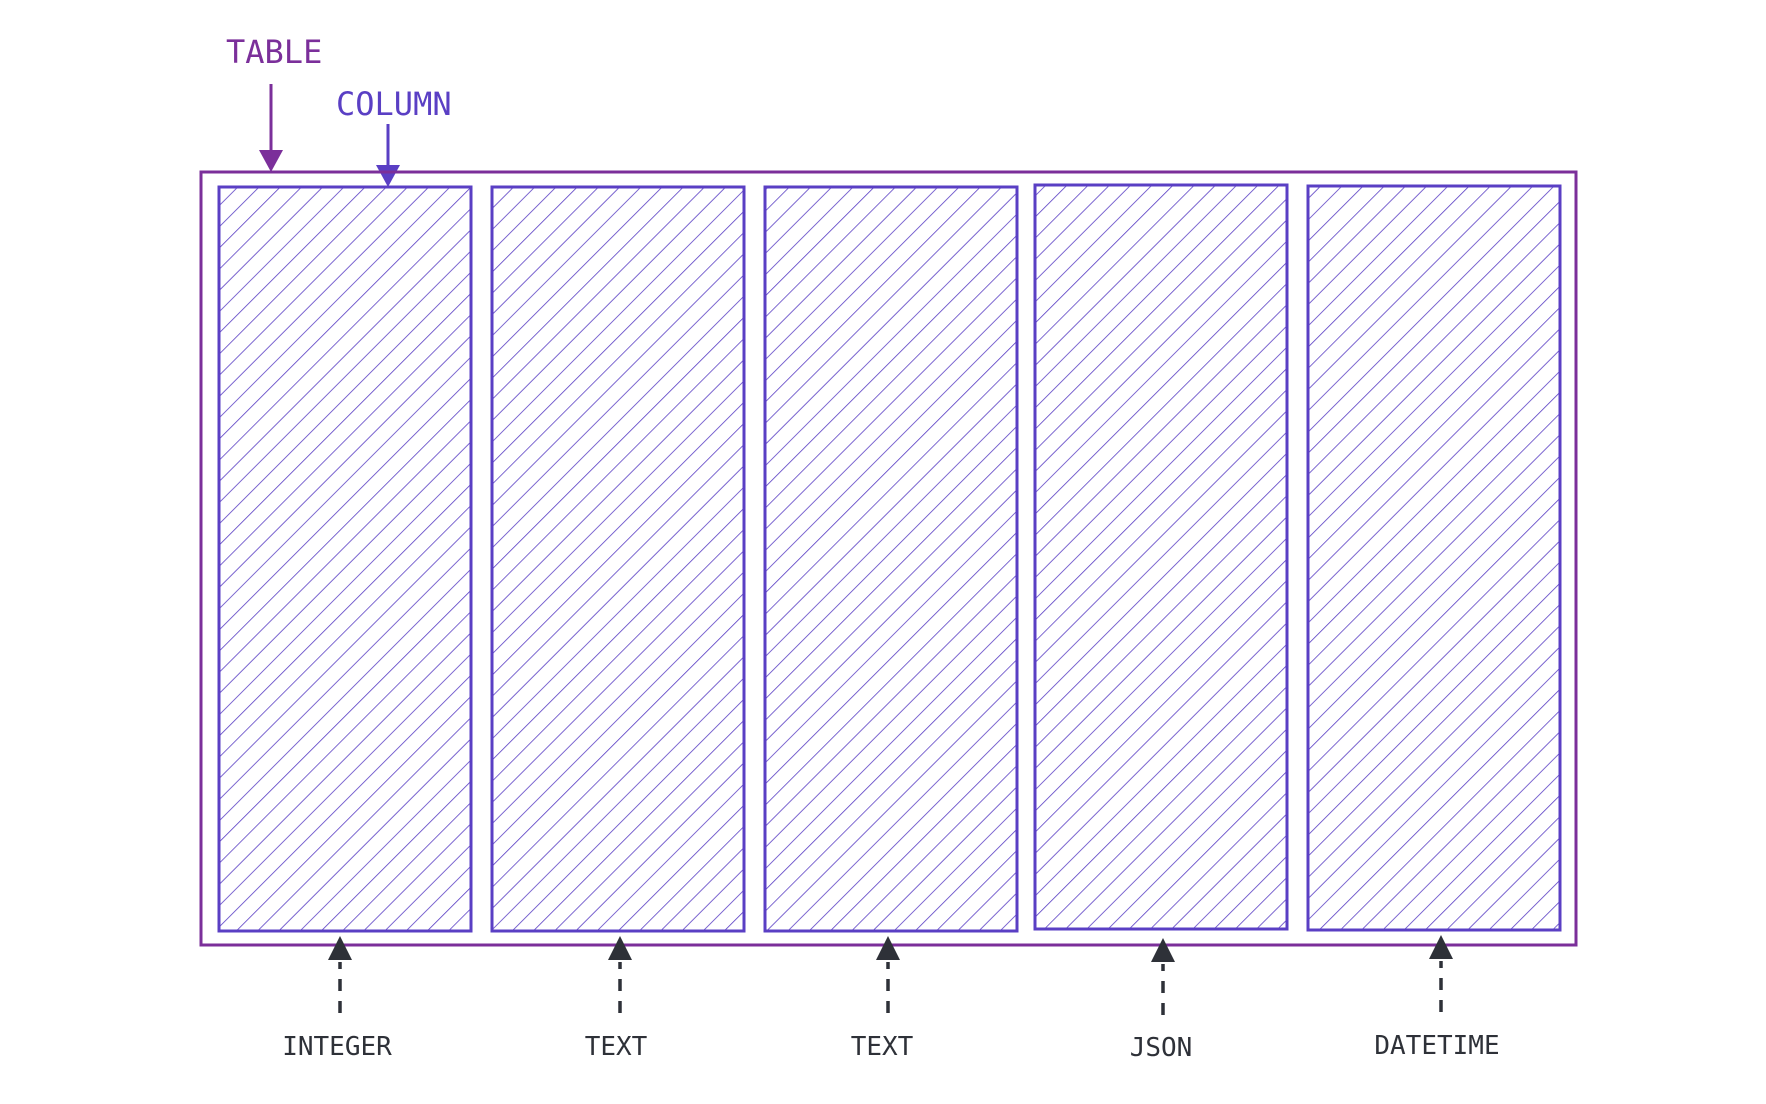  I want to click on table-label: TABLE, so click(274, 52).